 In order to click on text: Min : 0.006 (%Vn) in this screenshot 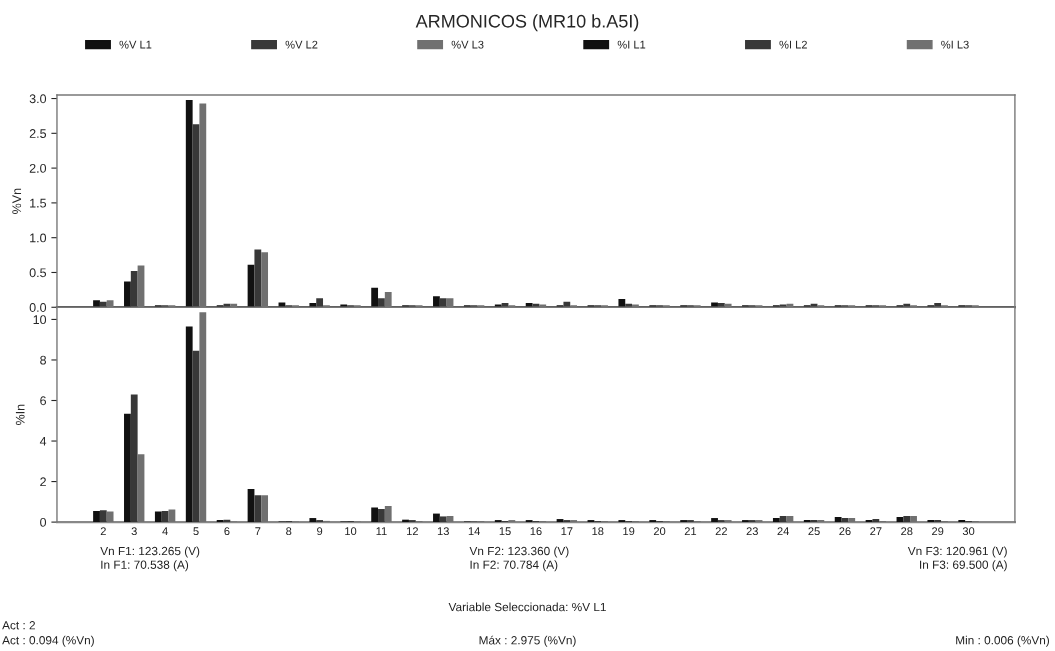, I will do `click(1002, 641)`.